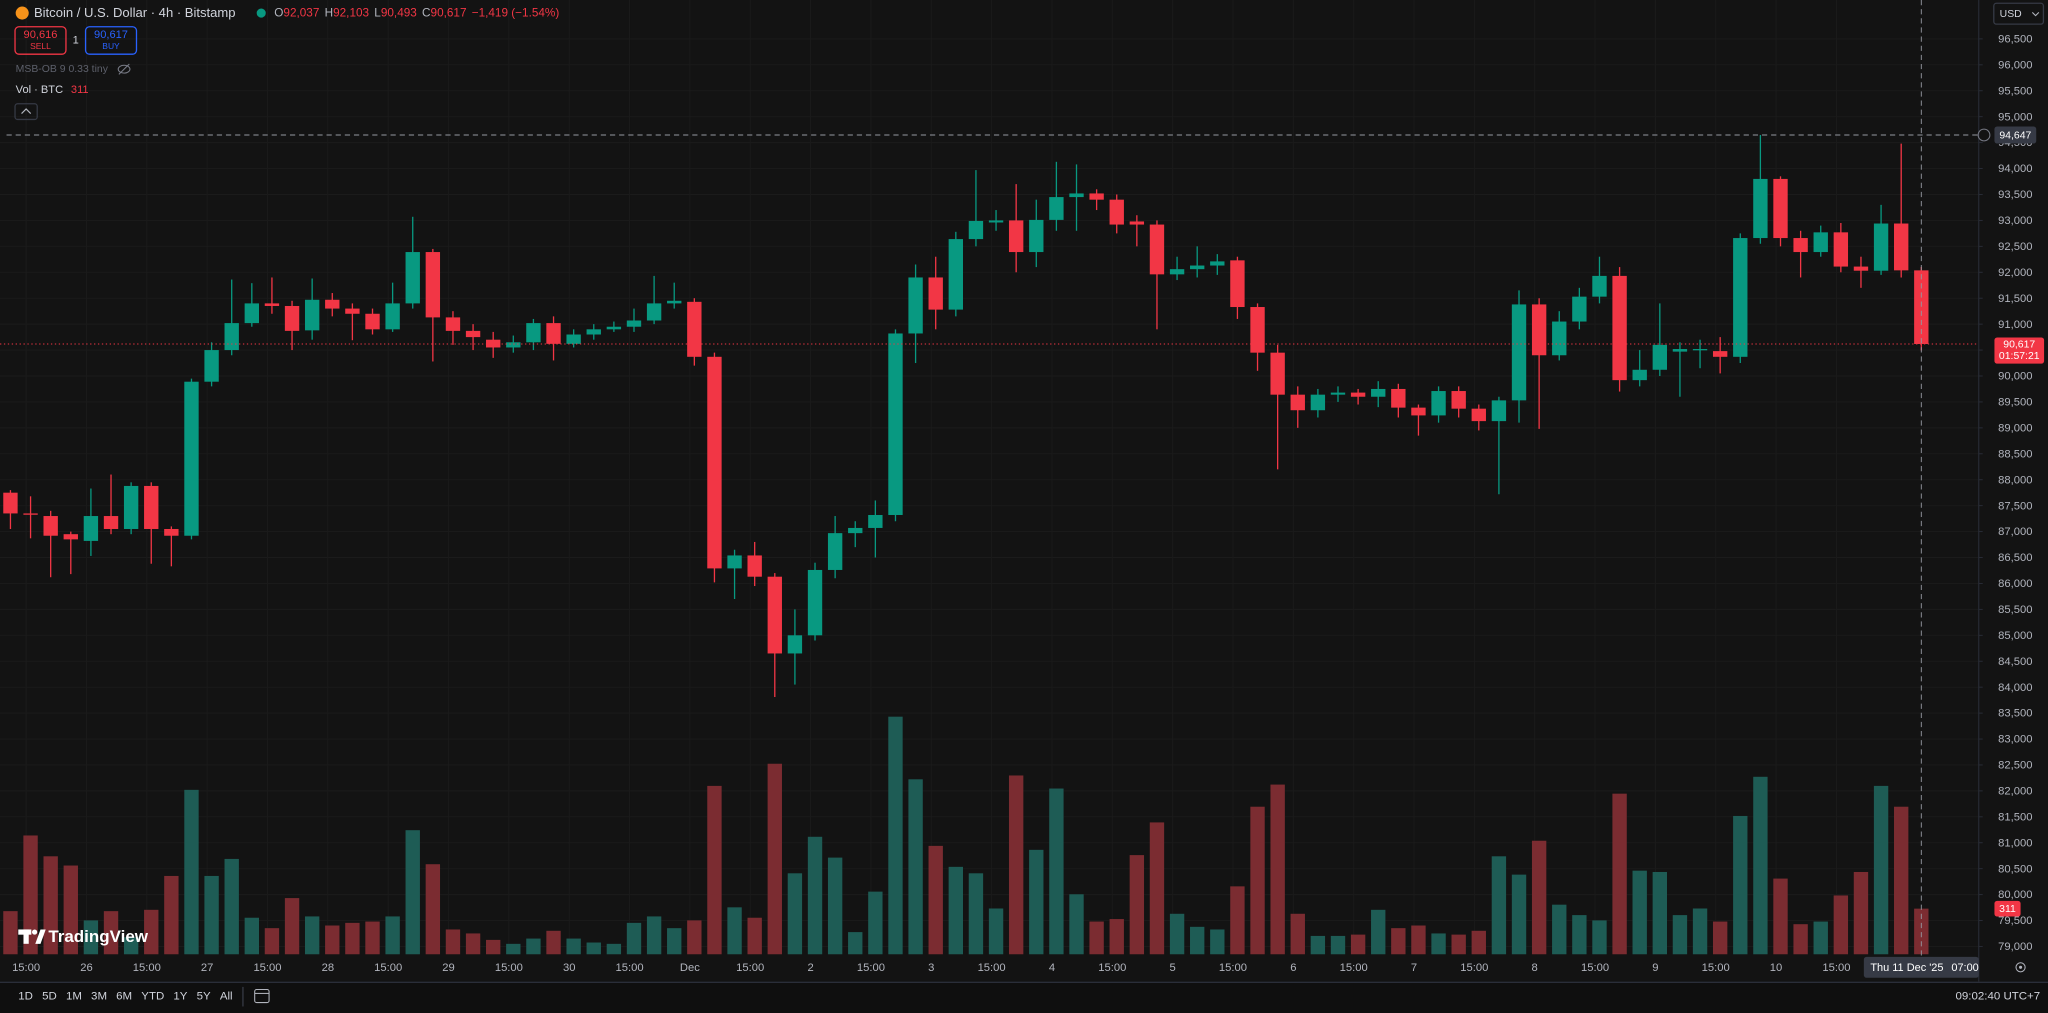 This screenshot has height=1013, width=2048. I want to click on tradingview-logo, so click(32, 936).